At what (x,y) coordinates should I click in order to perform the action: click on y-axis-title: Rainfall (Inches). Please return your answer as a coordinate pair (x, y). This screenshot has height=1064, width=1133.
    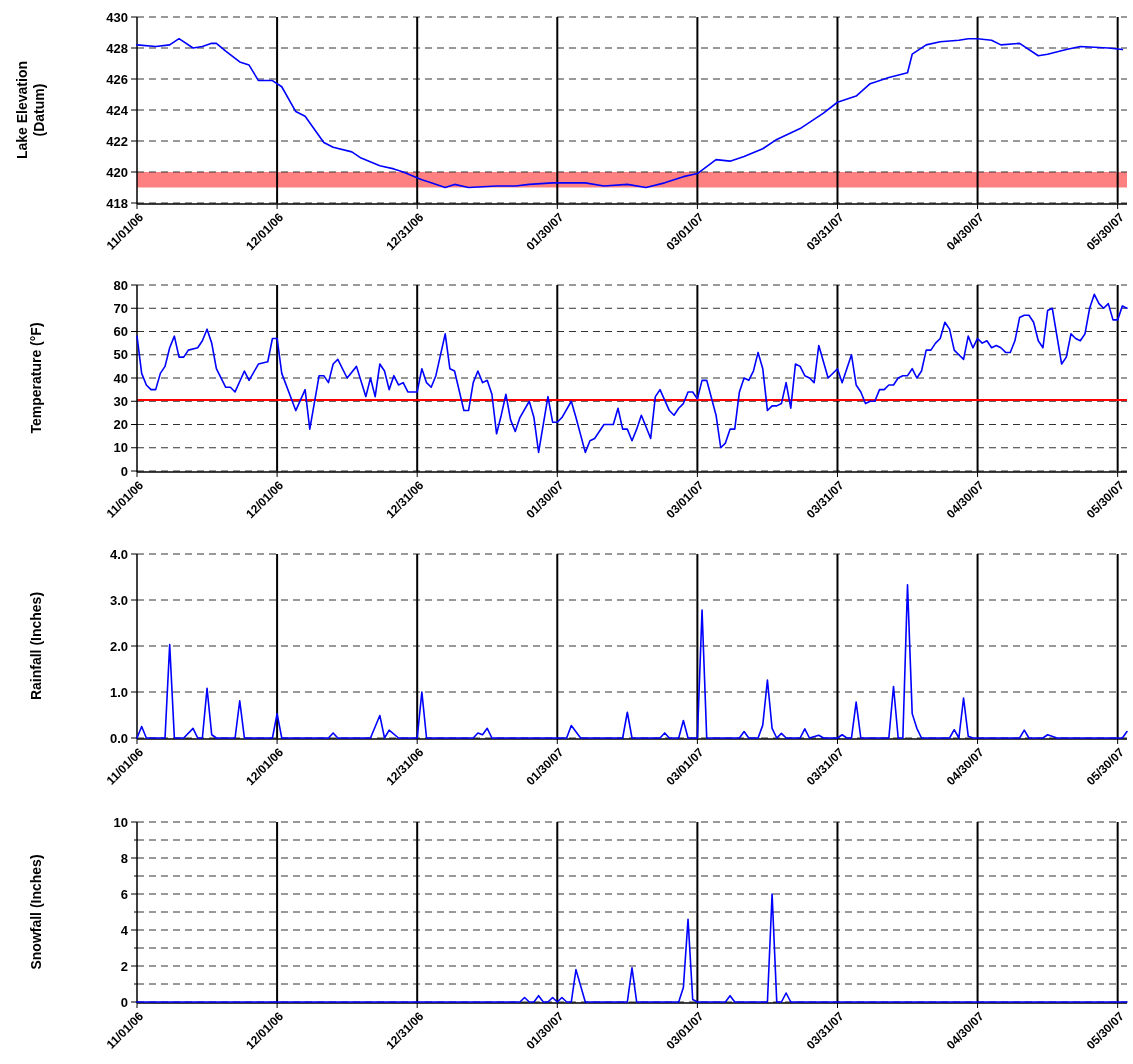
    Looking at the image, I should click on (35, 646).